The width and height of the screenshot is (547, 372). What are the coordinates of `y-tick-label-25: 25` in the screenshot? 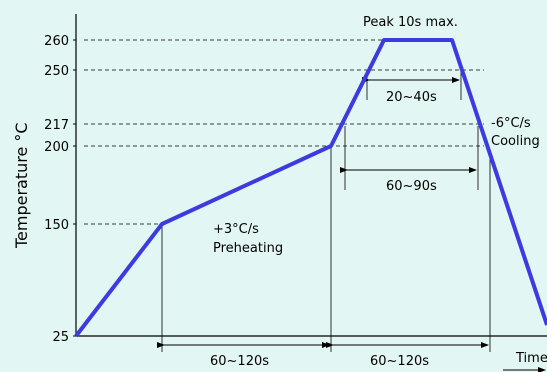 It's located at (60, 337).